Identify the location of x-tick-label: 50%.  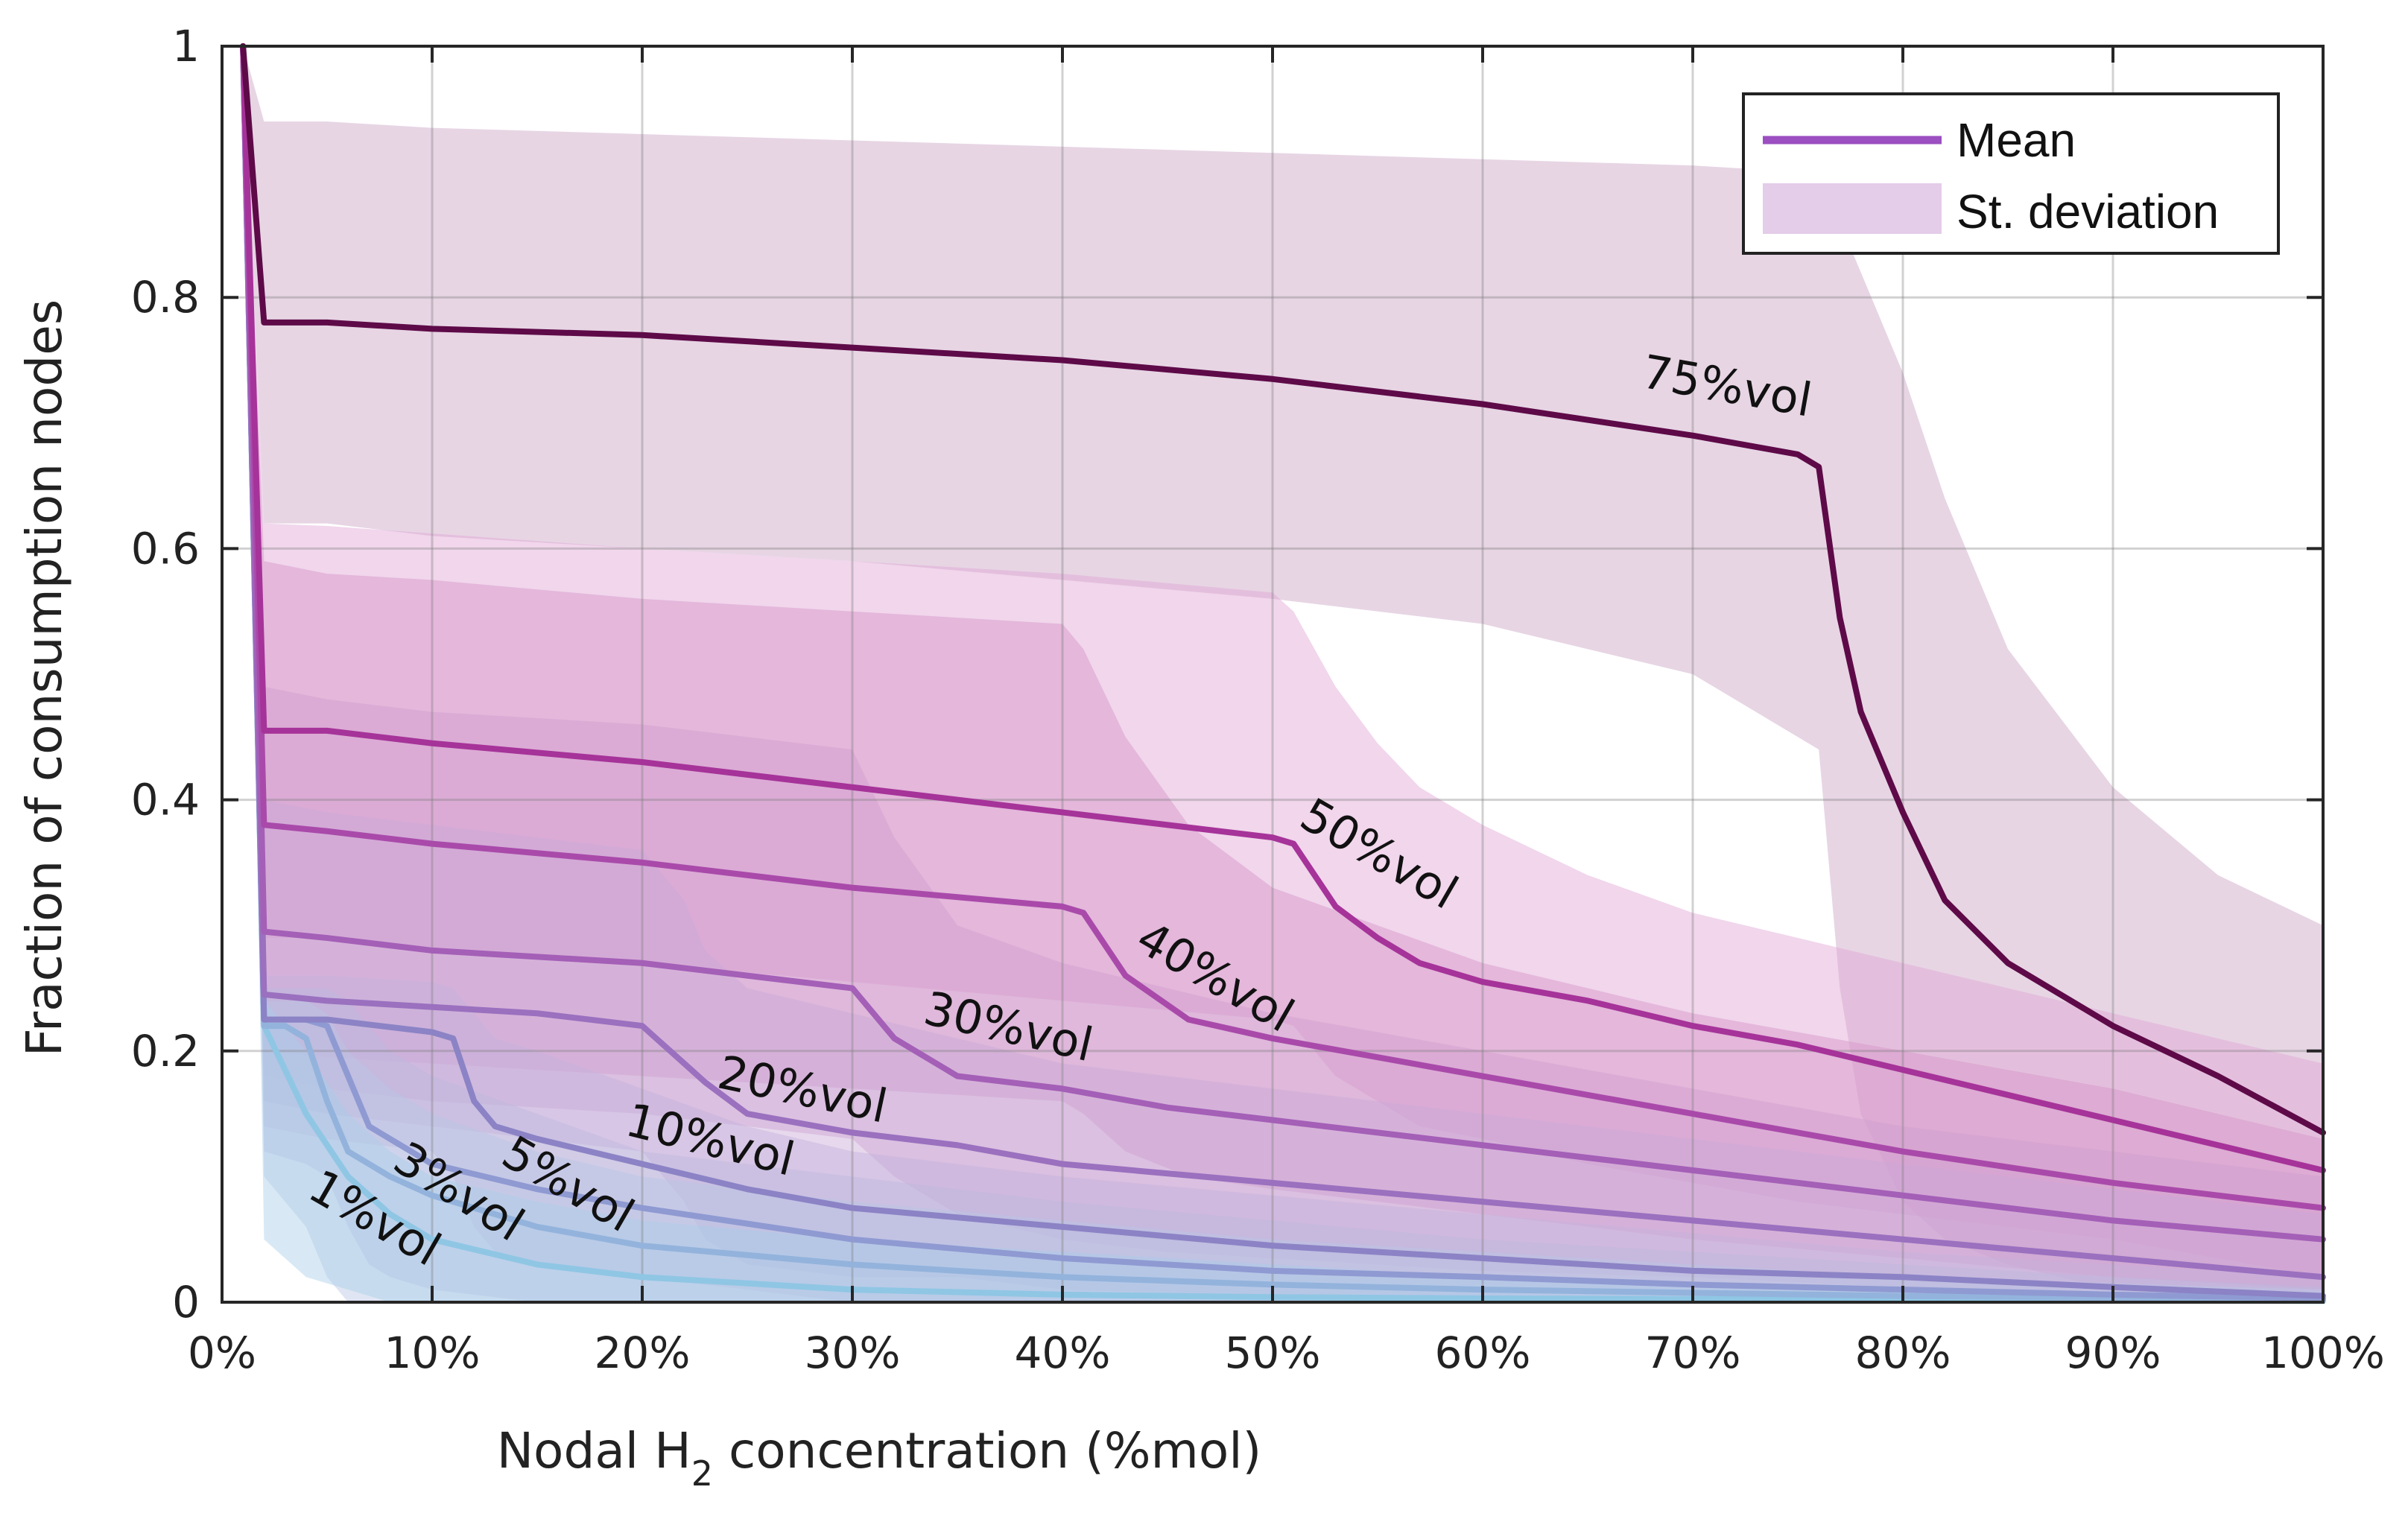
(1273, 1353).